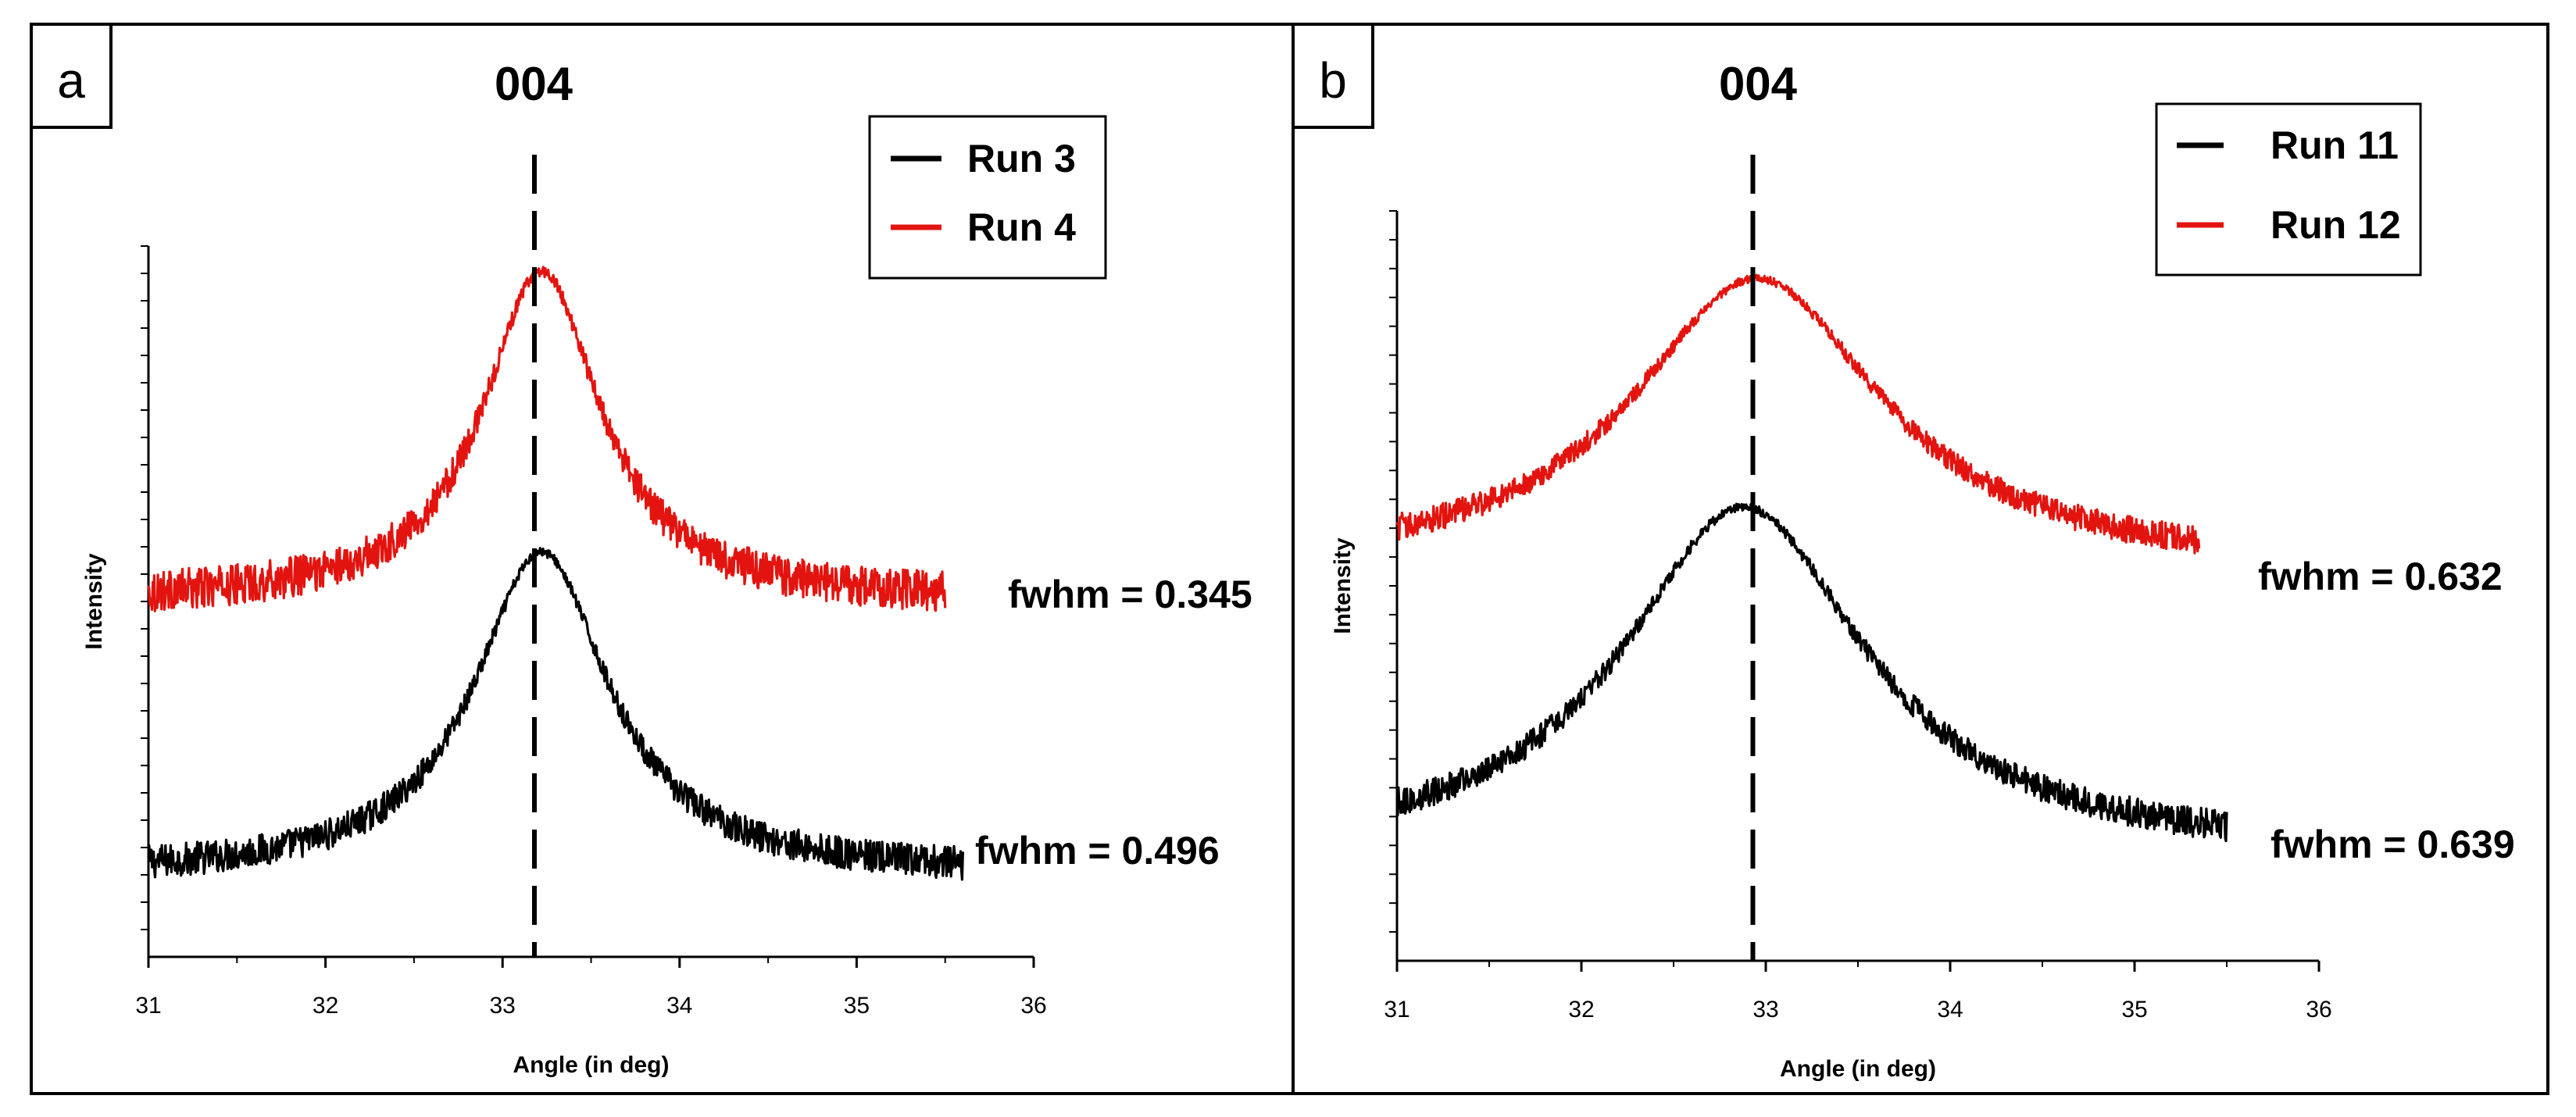  Describe the element at coordinates (2336, 225) in the screenshot. I see `legend-label-run-12: Run 12` at that location.